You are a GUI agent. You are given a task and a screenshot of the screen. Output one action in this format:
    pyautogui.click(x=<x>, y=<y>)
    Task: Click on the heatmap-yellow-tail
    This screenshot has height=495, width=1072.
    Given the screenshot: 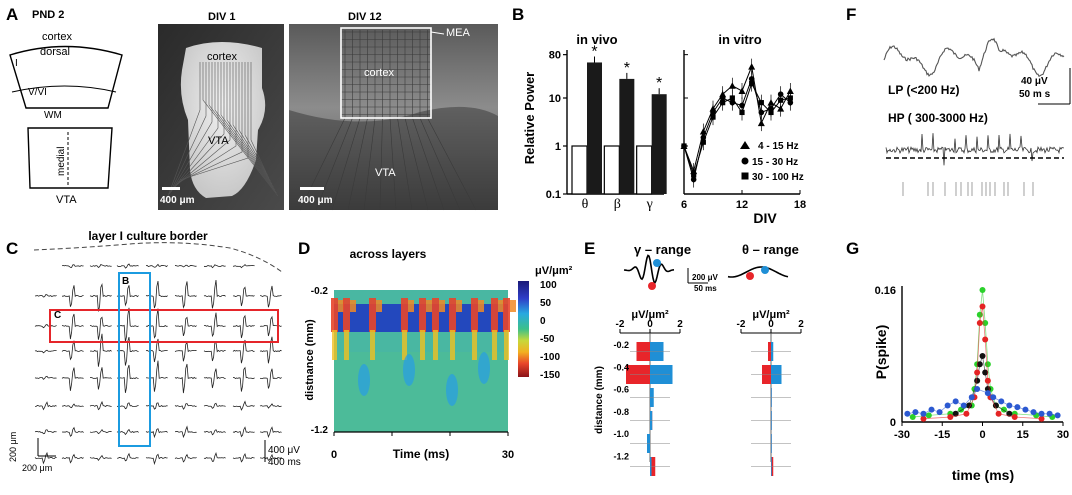 What is the action you would take?
    pyautogui.click(x=334, y=345)
    